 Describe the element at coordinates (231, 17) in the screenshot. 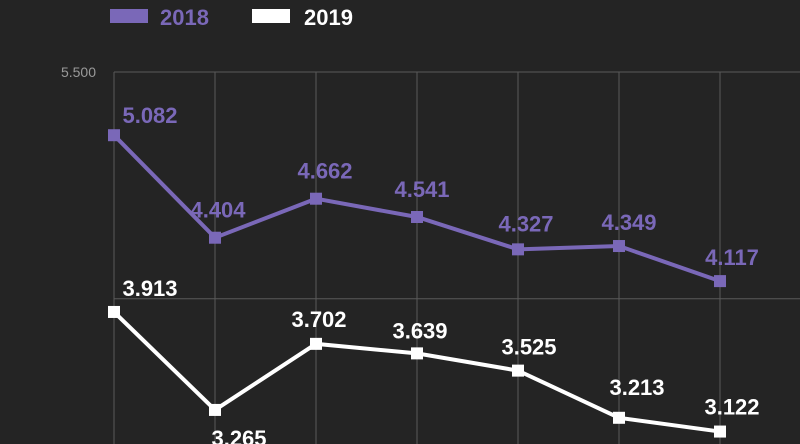

I see `legend: 2018 2019` at that location.